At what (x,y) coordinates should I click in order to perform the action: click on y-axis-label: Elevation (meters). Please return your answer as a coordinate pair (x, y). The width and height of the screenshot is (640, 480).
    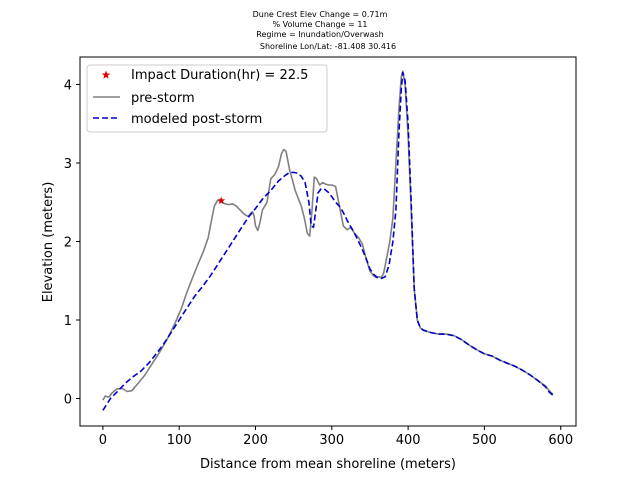
    Looking at the image, I should click on (48, 242).